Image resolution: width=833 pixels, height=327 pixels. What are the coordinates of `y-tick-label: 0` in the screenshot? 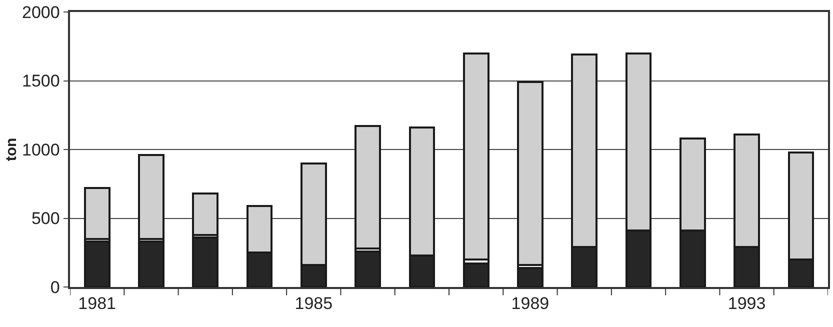 It's located at (55, 287).